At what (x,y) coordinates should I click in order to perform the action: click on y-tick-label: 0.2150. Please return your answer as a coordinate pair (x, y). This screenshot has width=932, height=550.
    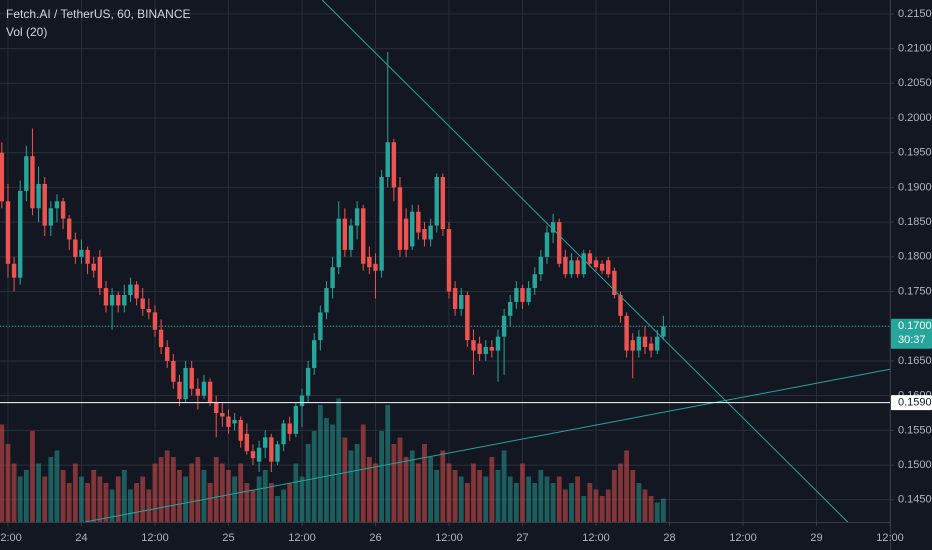
    Looking at the image, I should click on (915, 14).